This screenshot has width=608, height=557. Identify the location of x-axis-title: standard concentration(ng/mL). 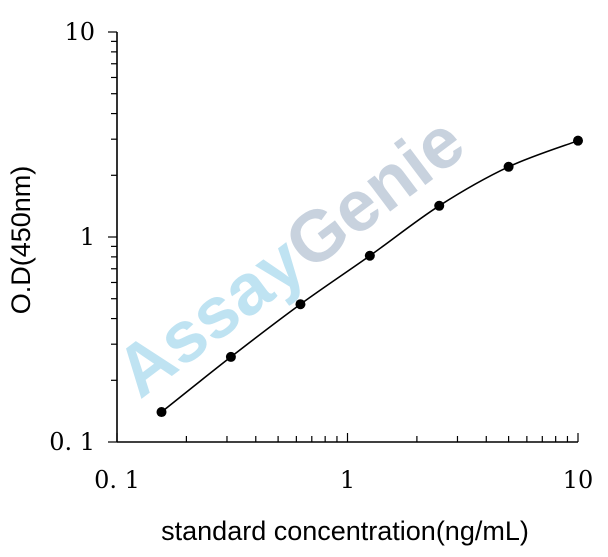
(345, 531).